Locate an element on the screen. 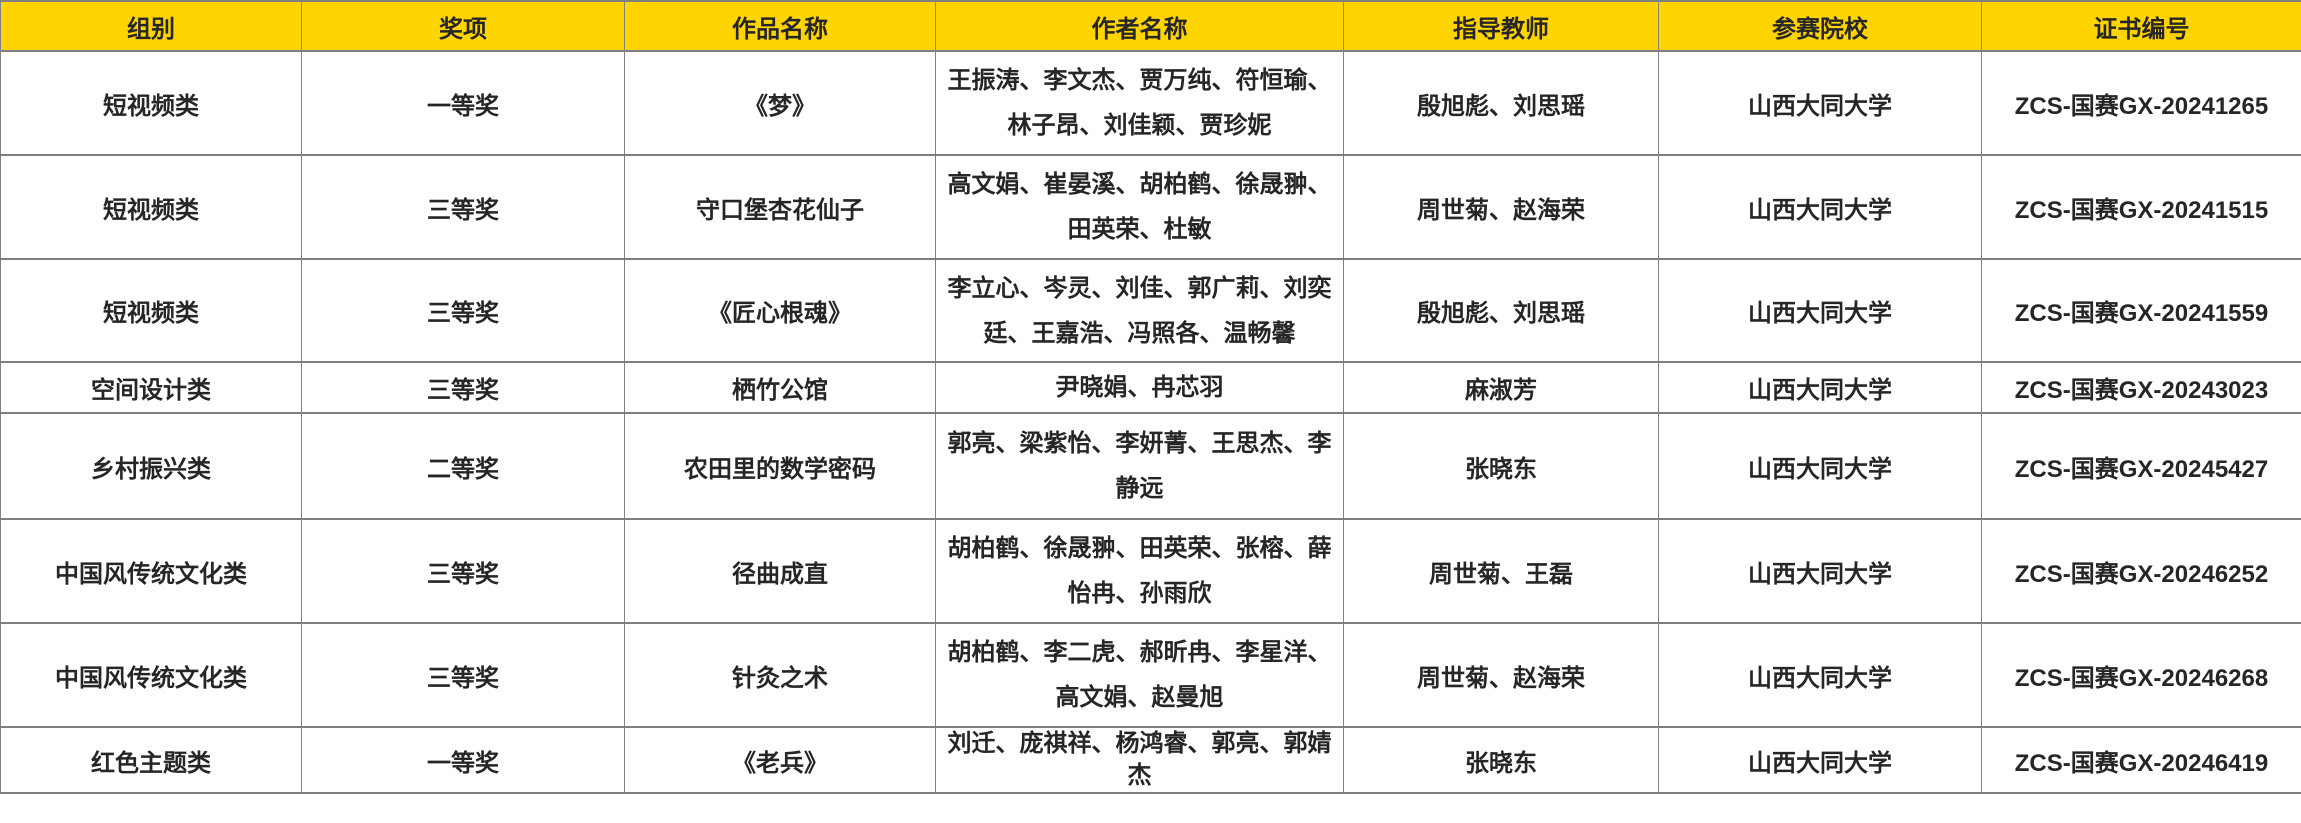 Image resolution: width=2301 pixels, height=823 pixels. cell-authors: 胡柏鹤、徐晟翀、田英荣、张榕、薛怡冉、孙雨欣 is located at coordinates (1139, 571).